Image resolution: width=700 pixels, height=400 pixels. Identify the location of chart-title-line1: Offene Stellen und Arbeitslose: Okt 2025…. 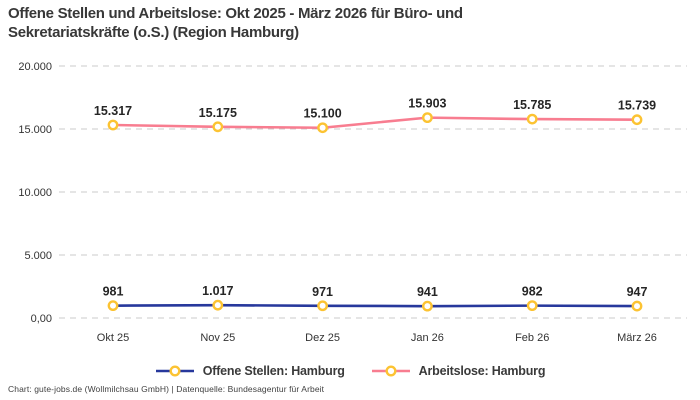
(235, 13).